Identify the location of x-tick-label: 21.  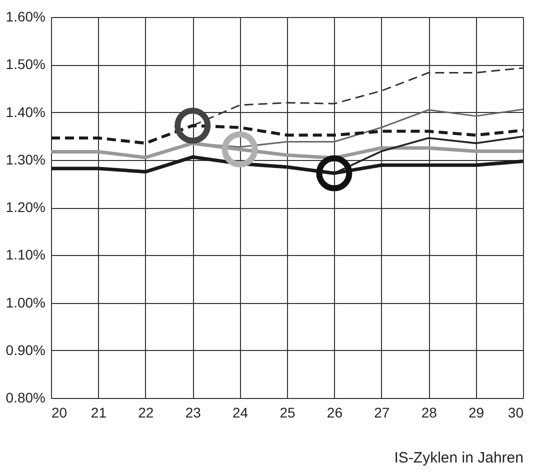
(98, 412).